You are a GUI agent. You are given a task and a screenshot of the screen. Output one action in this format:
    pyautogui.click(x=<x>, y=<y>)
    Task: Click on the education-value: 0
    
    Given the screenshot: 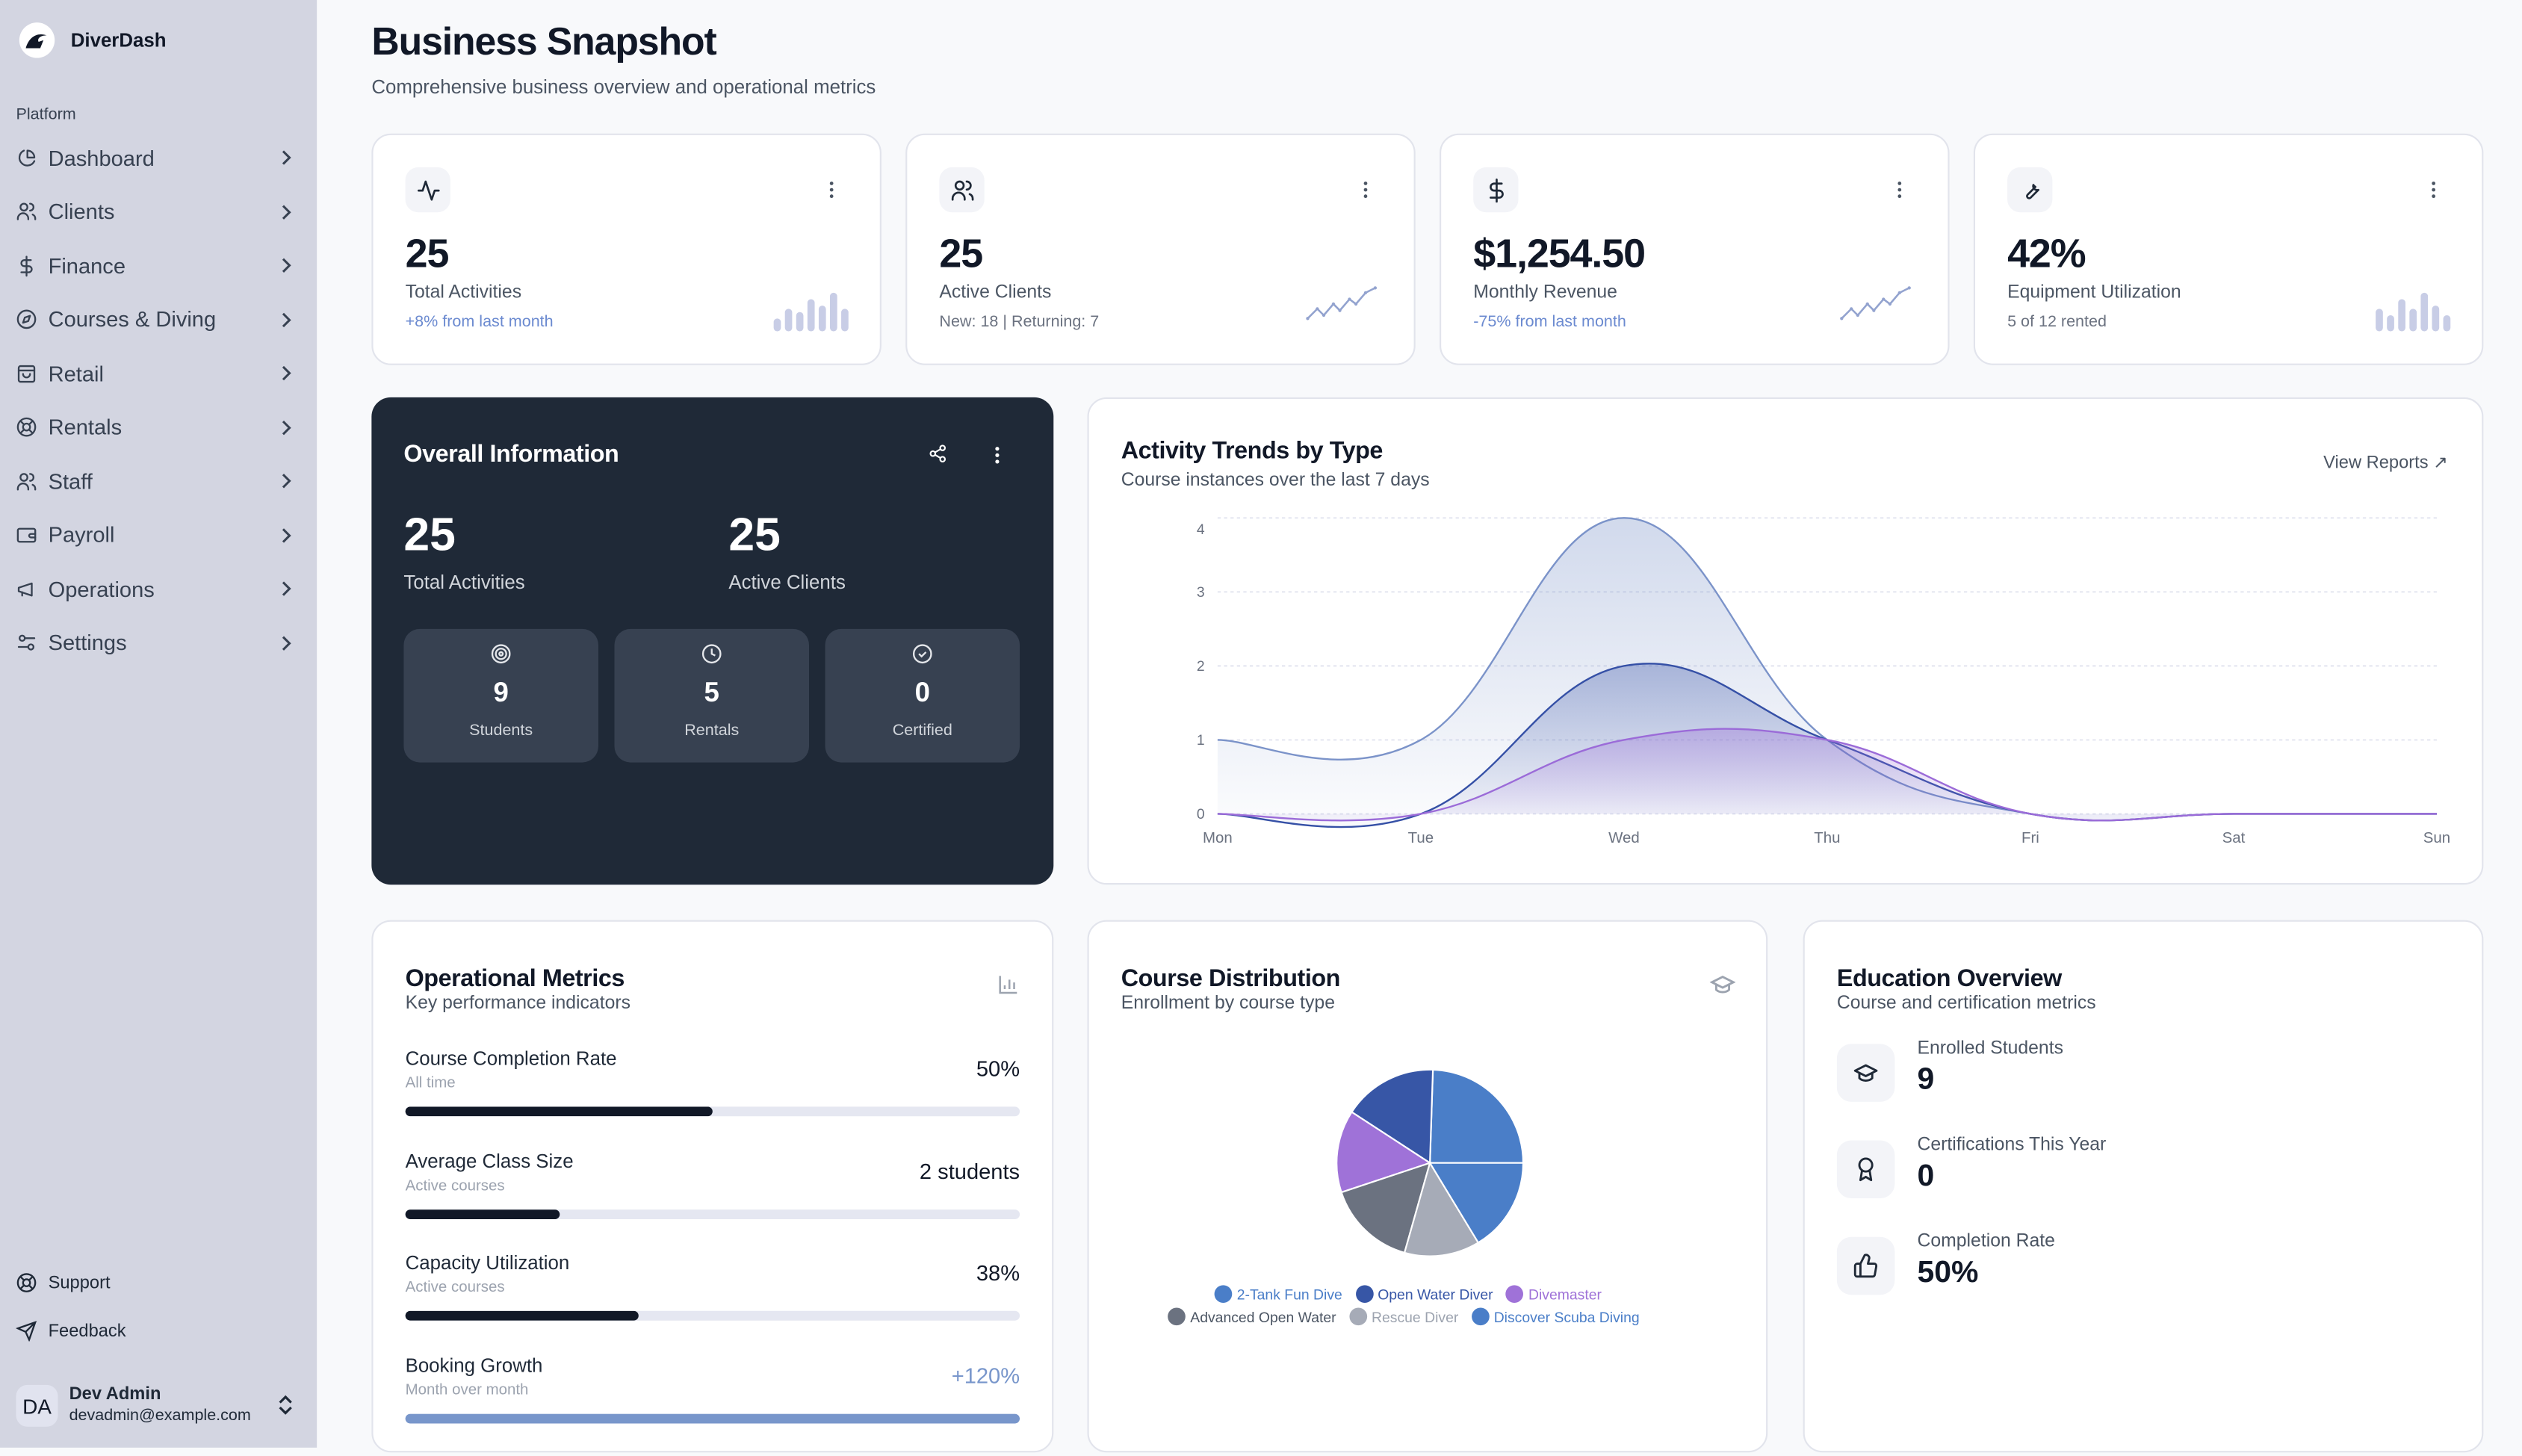 What is the action you would take?
    pyautogui.click(x=1926, y=1176)
    